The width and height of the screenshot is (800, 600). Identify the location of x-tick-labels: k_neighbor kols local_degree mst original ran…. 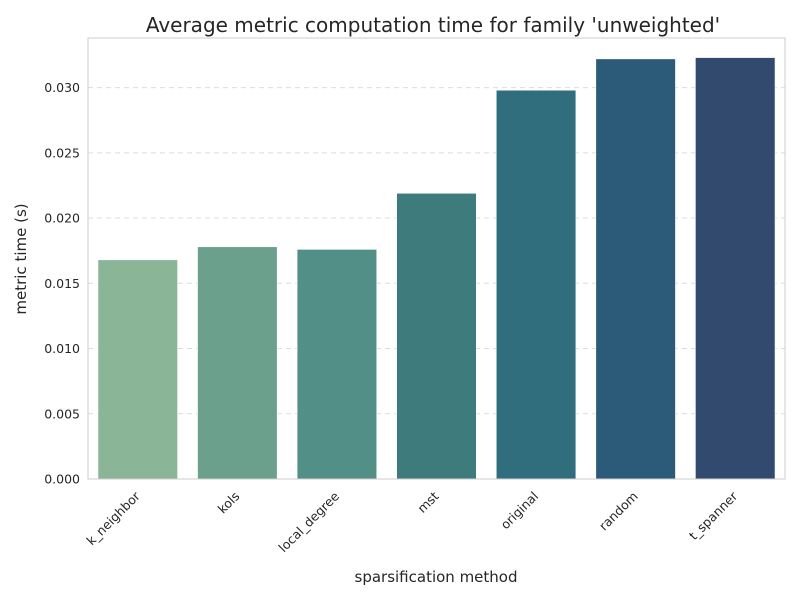
(412, 521).